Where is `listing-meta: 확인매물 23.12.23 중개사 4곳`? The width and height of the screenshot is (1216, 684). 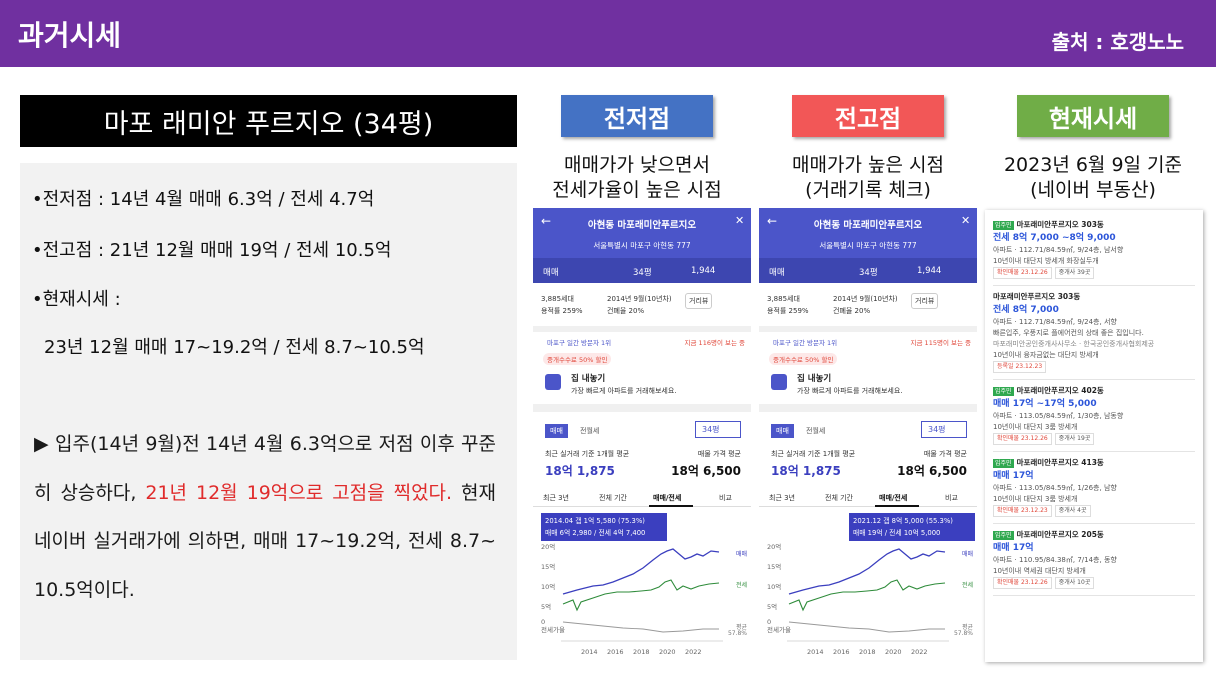 listing-meta: 확인매물 23.12.23 중개사 4곳 is located at coordinates (1094, 511).